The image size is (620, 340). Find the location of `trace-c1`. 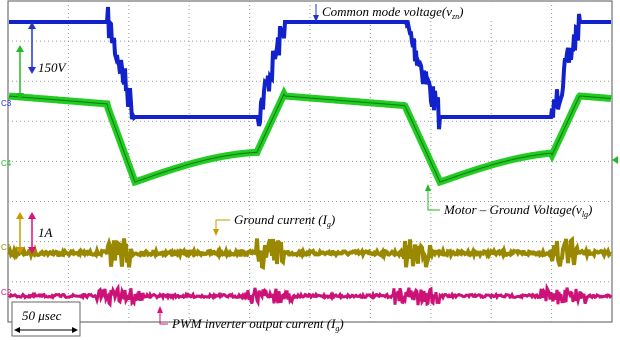

trace-c1 is located at coordinates (309, 253).